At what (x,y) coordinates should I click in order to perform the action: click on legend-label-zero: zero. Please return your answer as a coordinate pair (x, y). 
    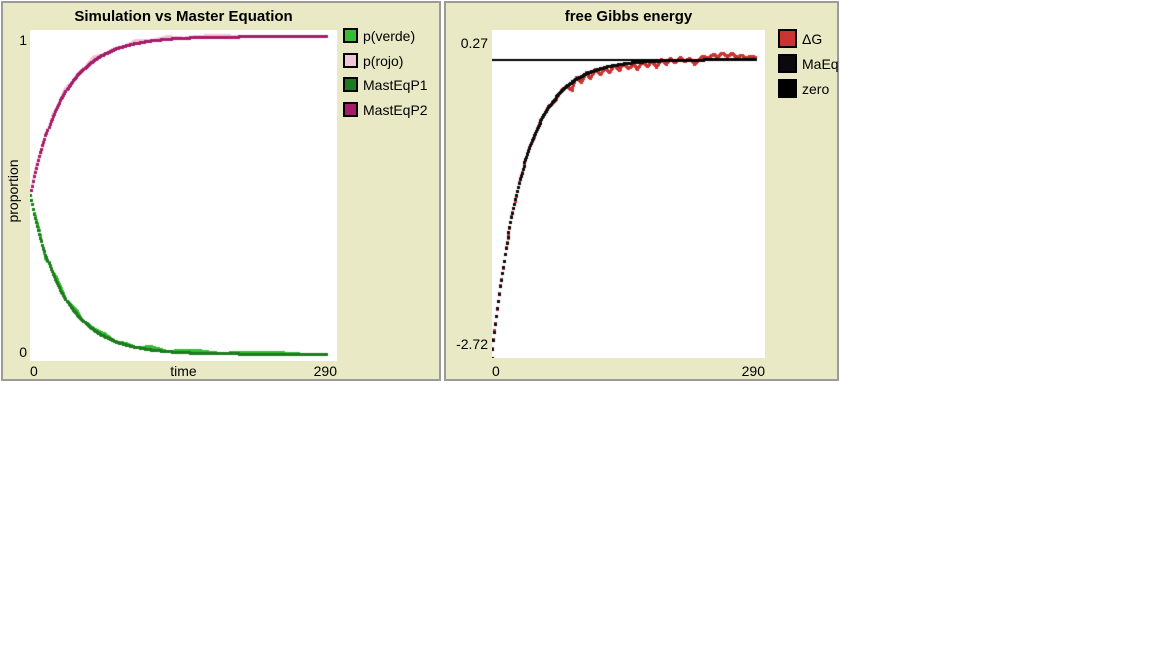
    Looking at the image, I should click on (816, 89).